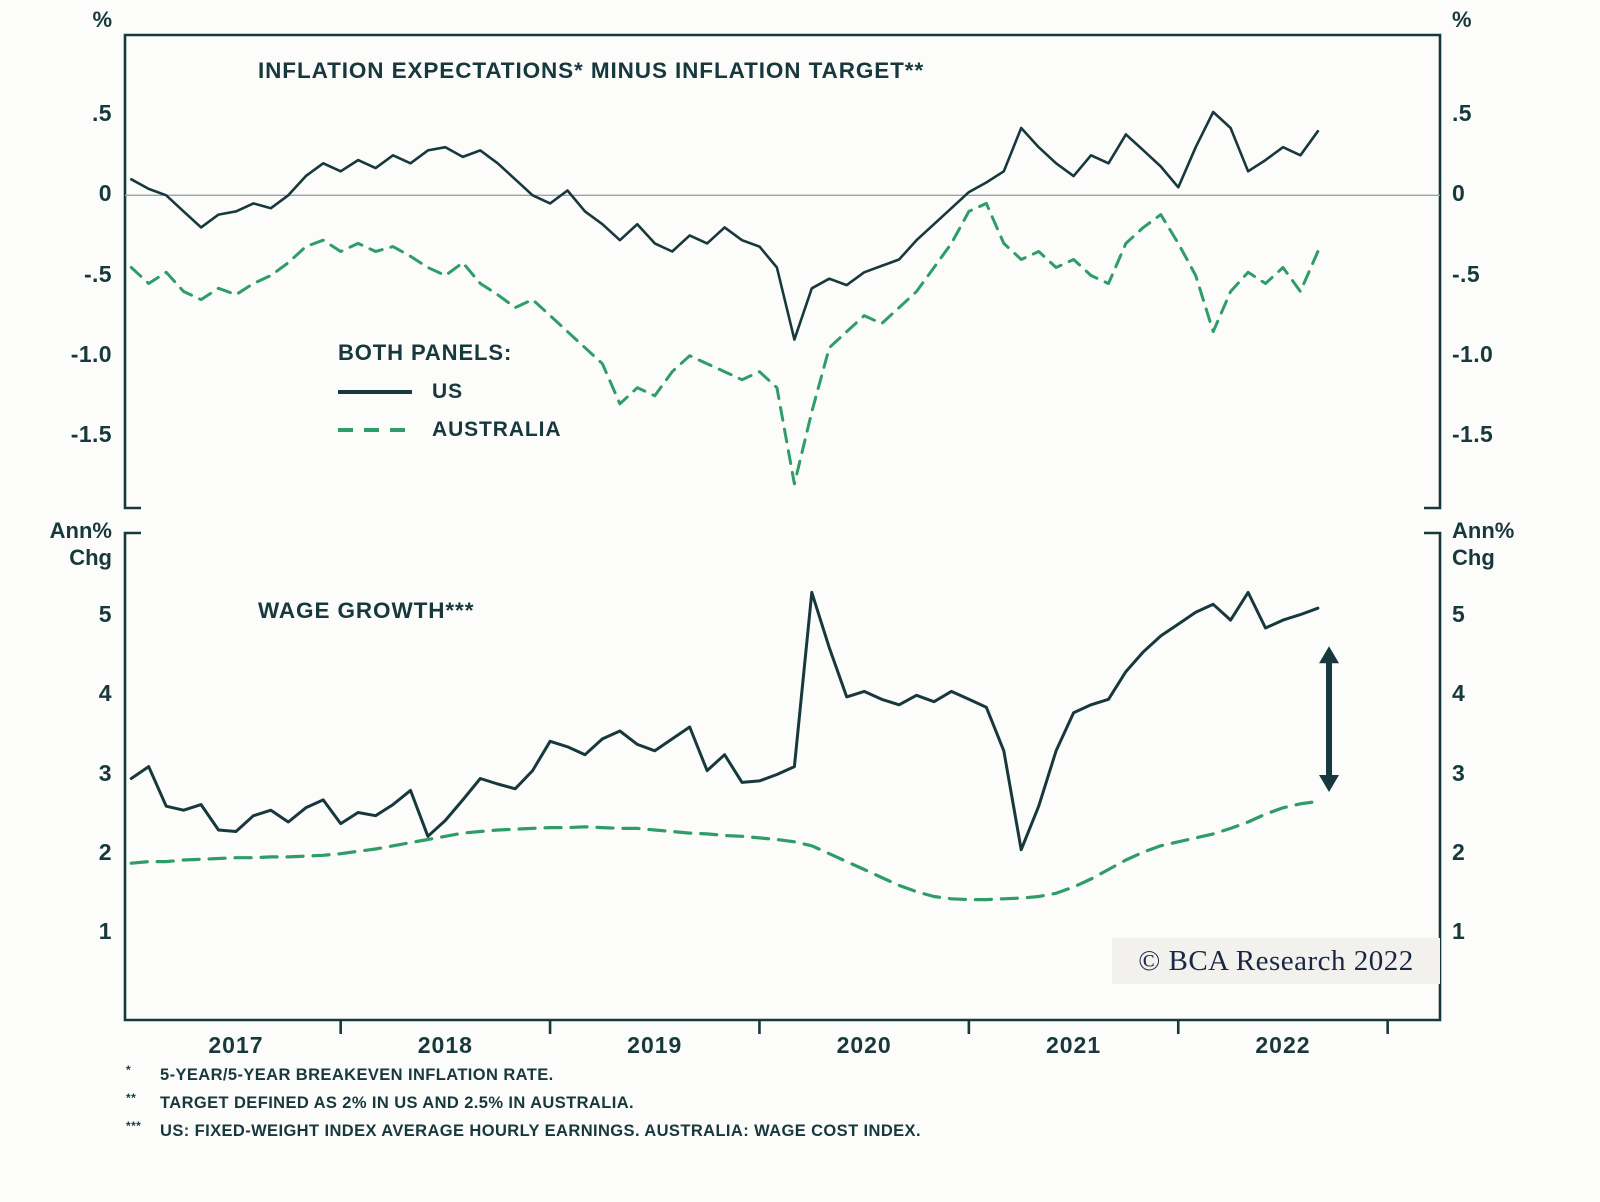 The height and width of the screenshot is (1202, 1600). What do you see at coordinates (725, 225) in the screenshot?
I see `inflation-us-series-line` at bounding box center [725, 225].